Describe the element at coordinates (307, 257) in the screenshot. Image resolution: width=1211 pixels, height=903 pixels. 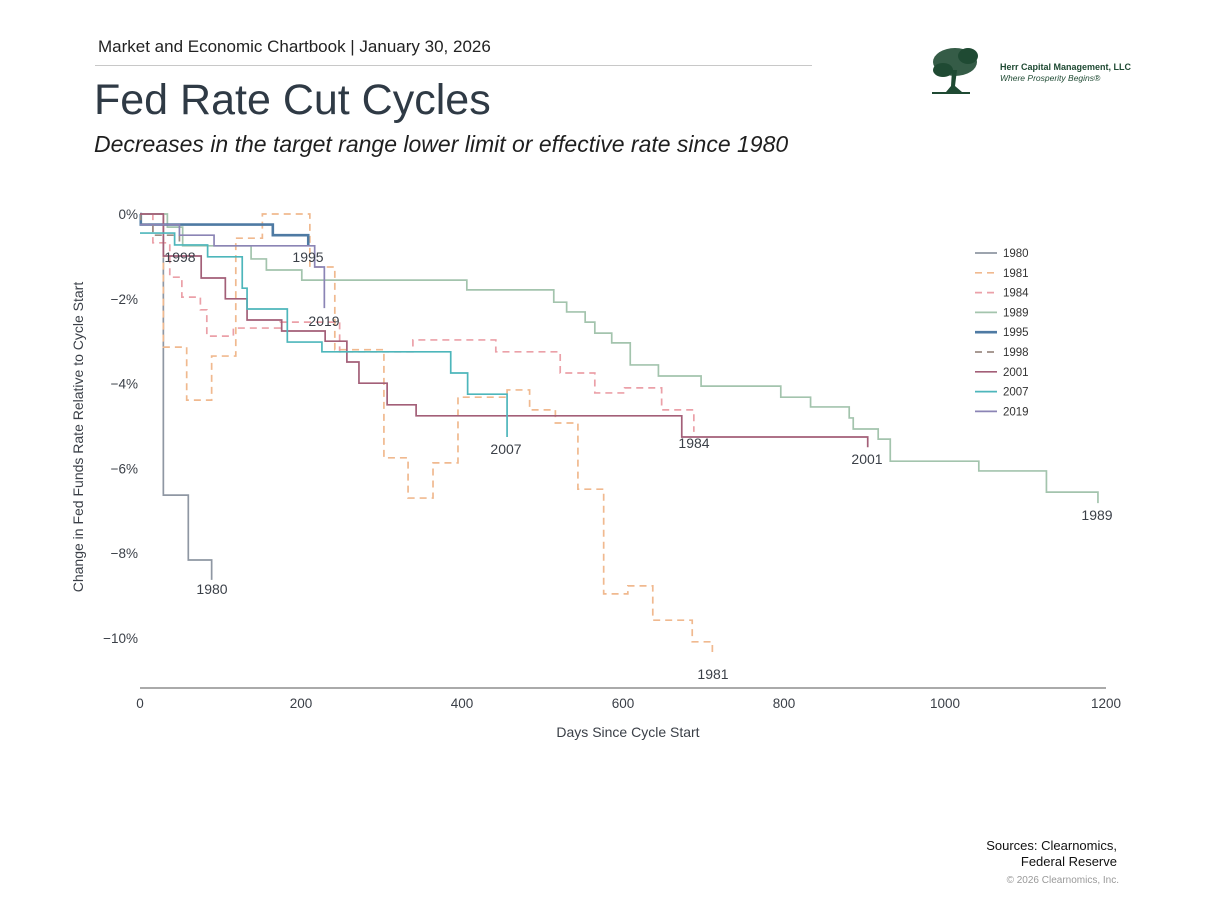
I see `series-label-1995: 1995` at that location.